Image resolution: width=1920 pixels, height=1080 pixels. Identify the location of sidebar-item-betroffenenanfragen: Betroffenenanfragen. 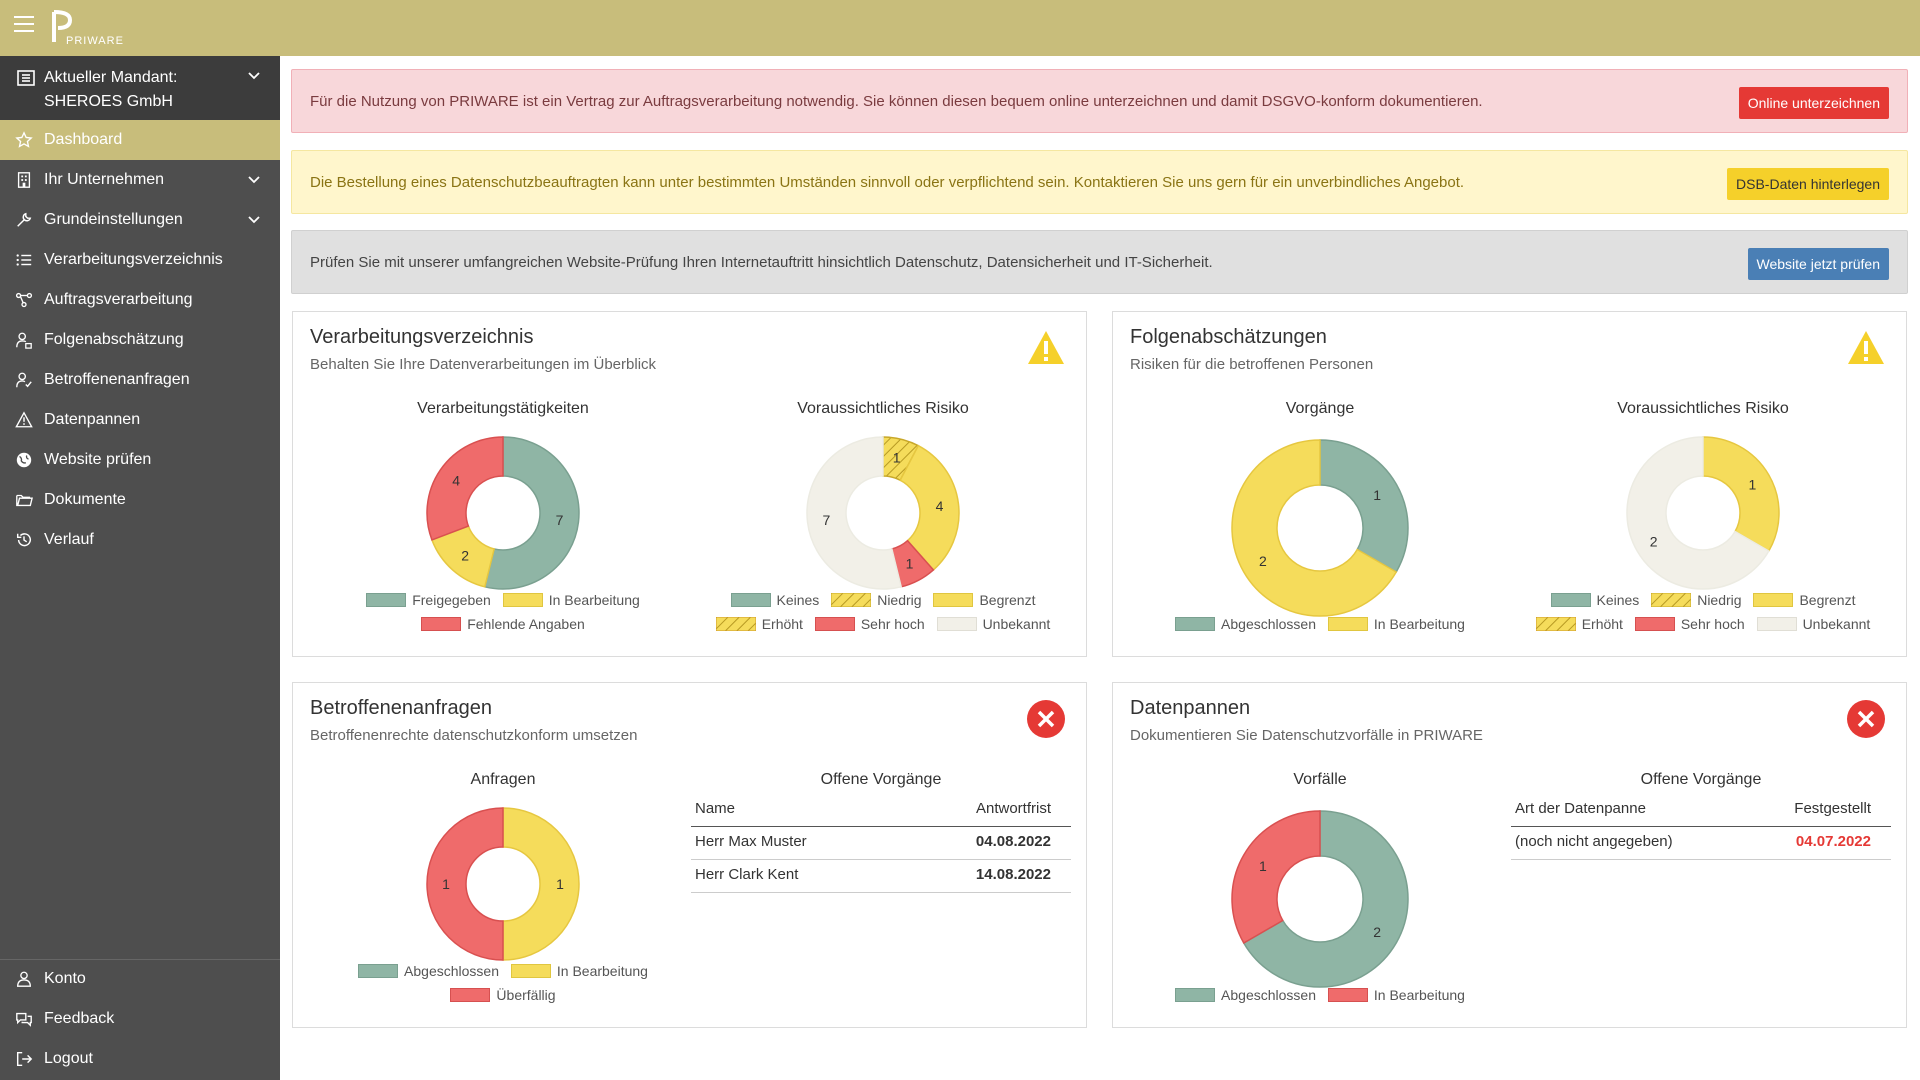
(140, 380).